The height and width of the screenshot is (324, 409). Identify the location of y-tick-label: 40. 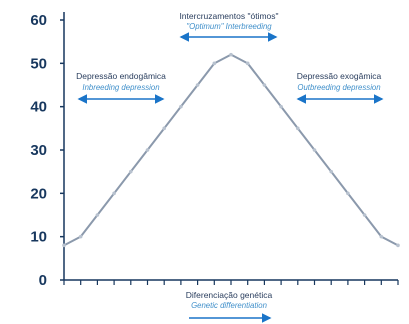
(38, 107).